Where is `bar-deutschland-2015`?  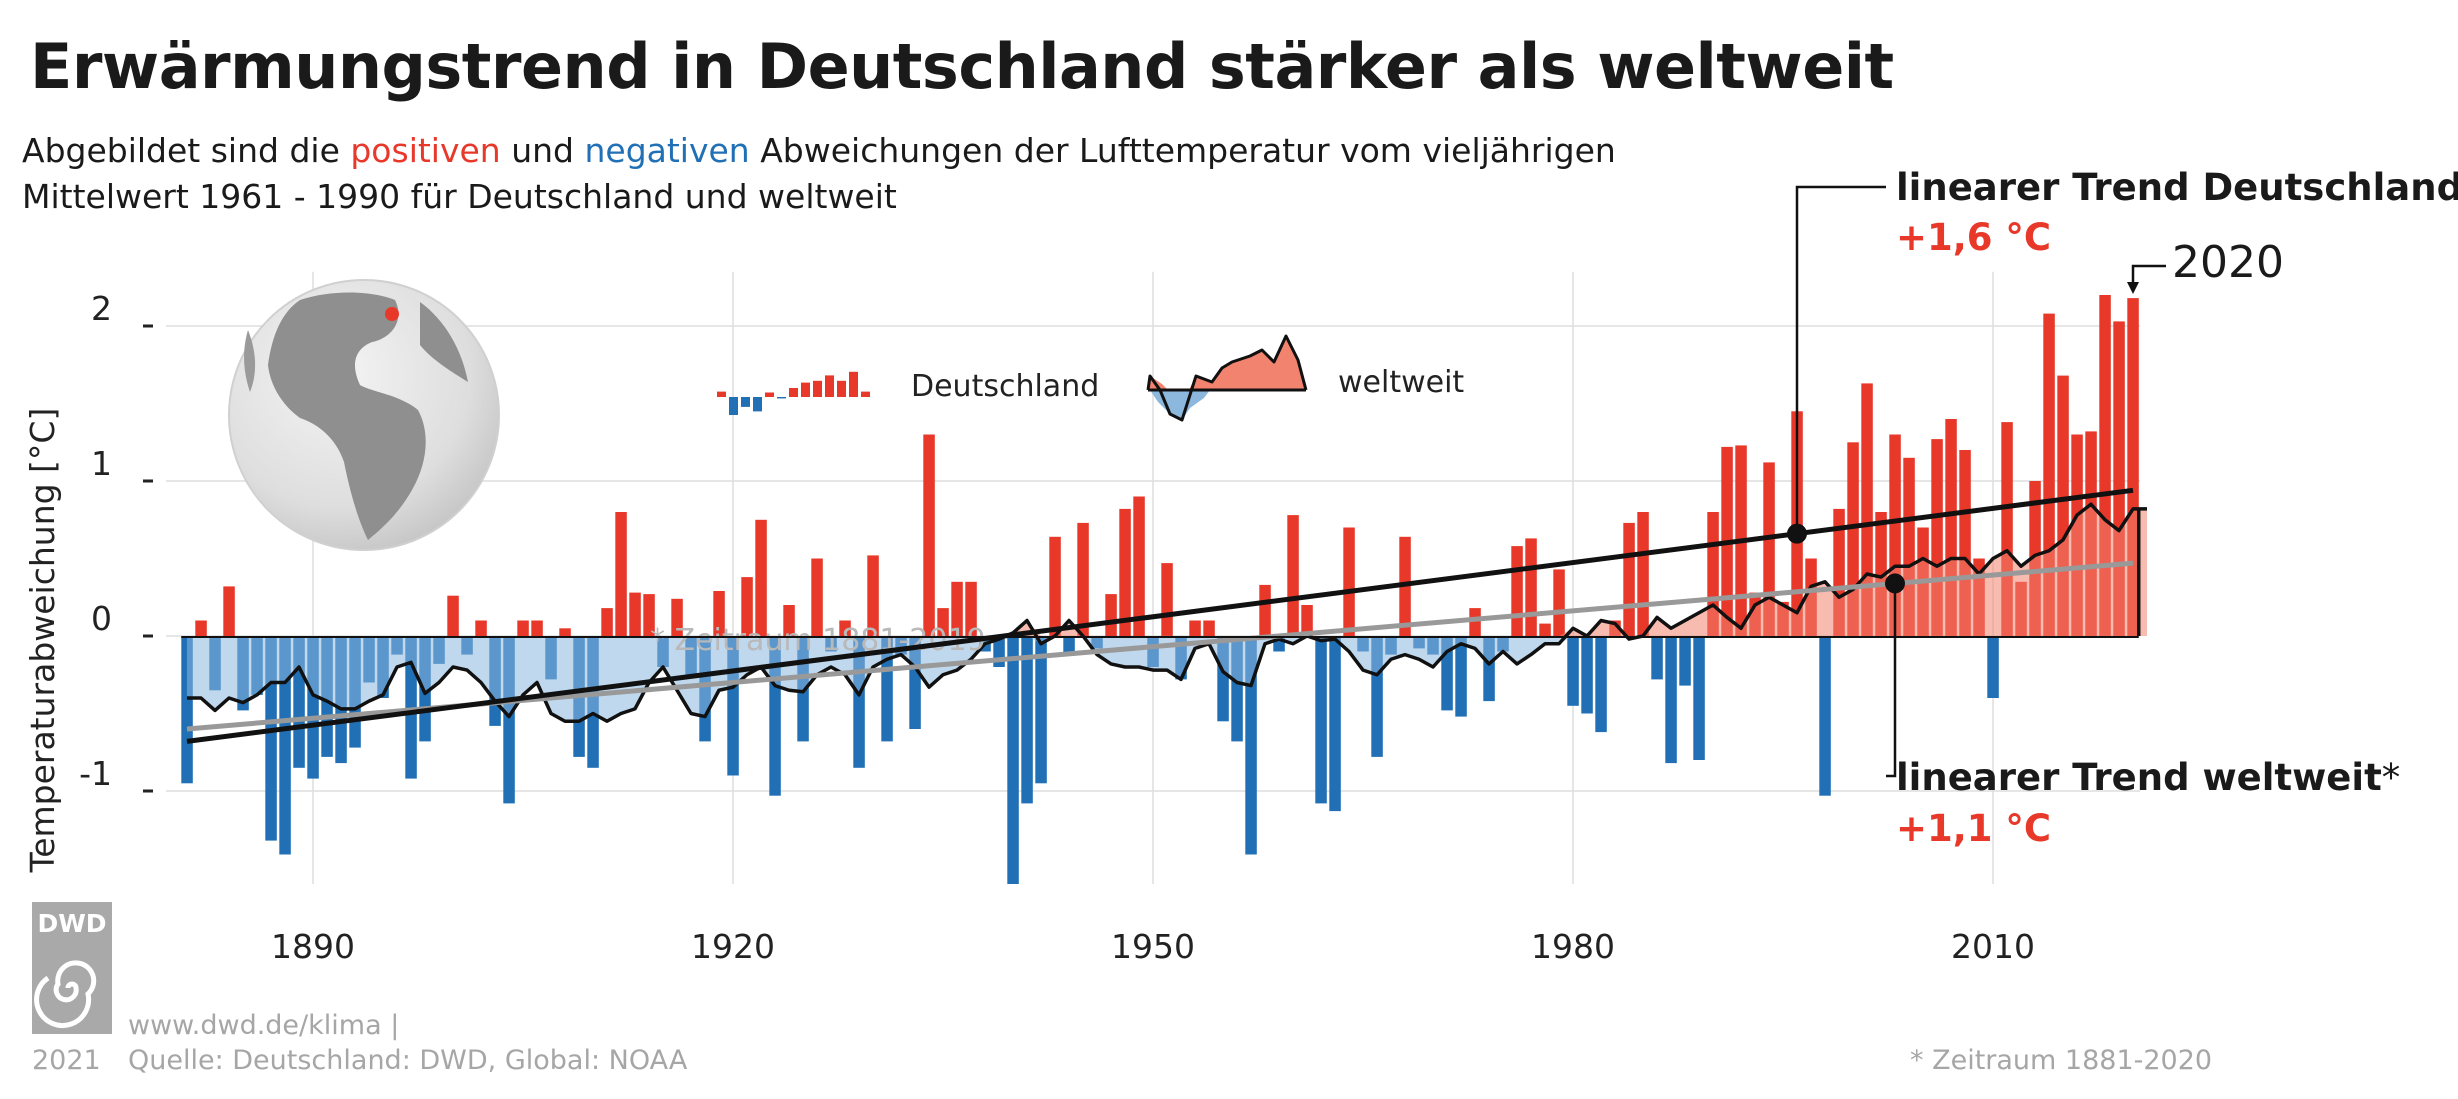 bar-deutschland-2015 is located at coordinates (2063, 505).